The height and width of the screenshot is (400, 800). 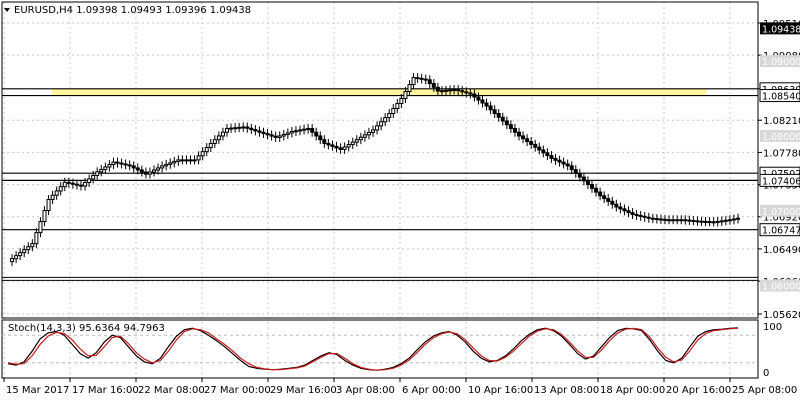 What do you see at coordinates (781, 181) in the screenshot?
I see `level-price-label: 1.07406` at bounding box center [781, 181].